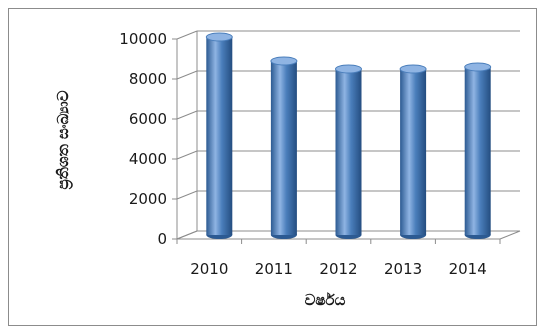 The height and width of the screenshot is (336, 547). Describe the element at coordinates (162, 239) in the screenshot. I see `y-tick-label: 0` at that location.